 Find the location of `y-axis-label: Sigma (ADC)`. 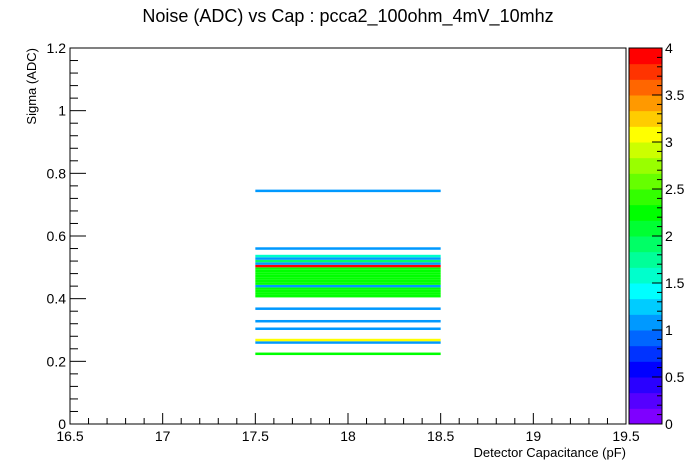

y-axis-label: Sigma (ADC) is located at coordinates (31, 86).